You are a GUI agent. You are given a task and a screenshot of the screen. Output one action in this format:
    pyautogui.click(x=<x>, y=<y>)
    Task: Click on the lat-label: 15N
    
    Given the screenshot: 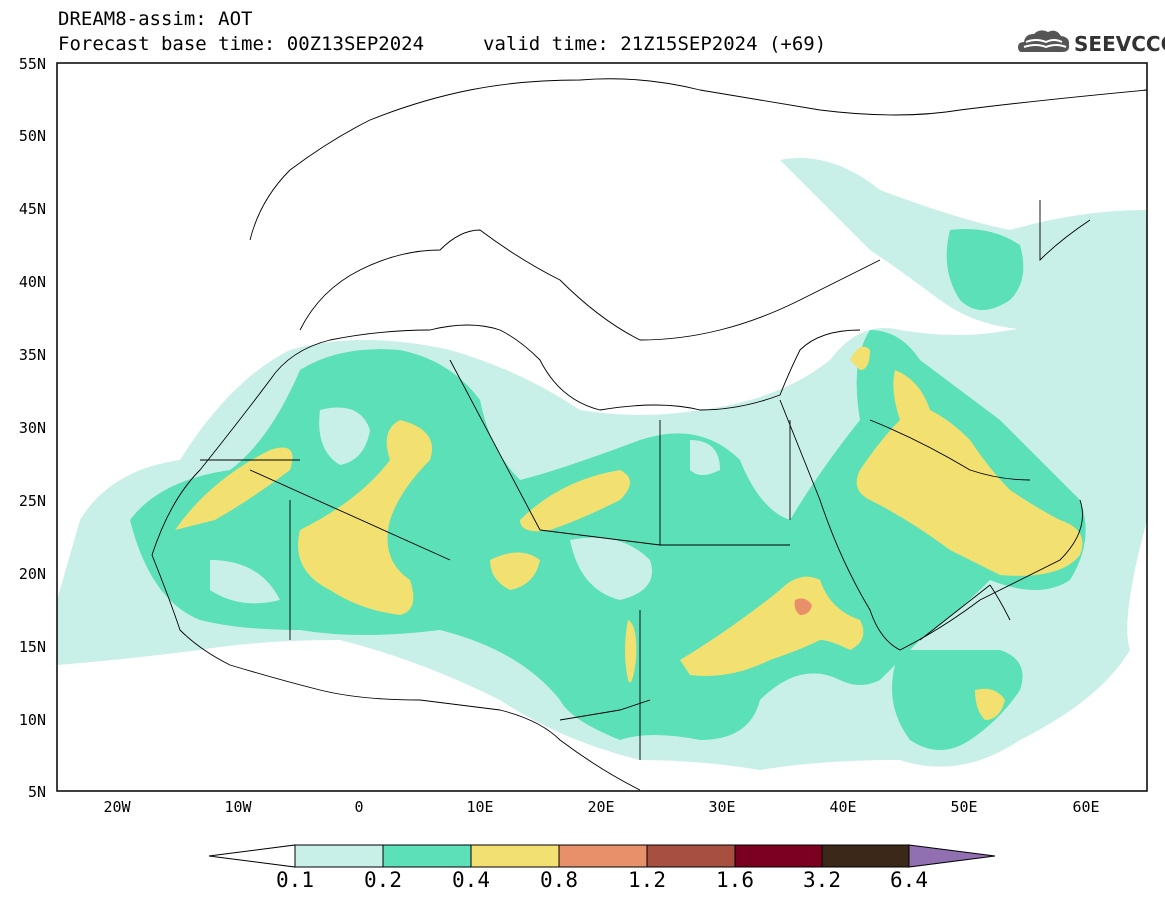 What is the action you would take?
    pyautogui.click(x=32, y=647)
    